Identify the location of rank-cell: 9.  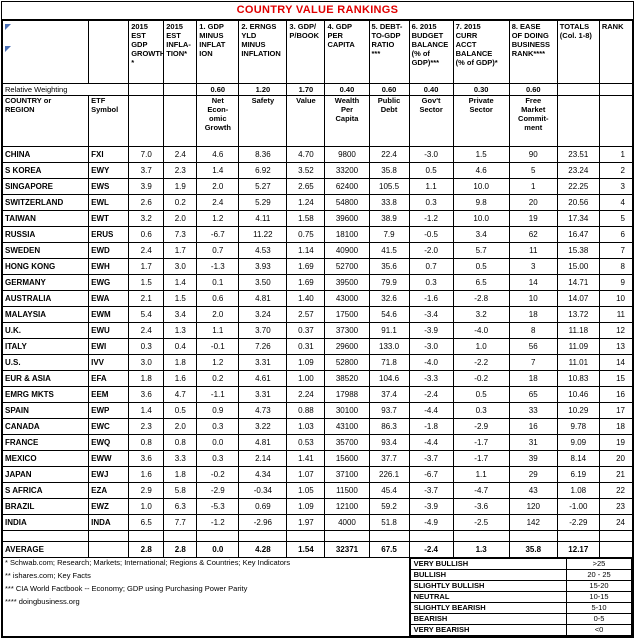
(616, 282).